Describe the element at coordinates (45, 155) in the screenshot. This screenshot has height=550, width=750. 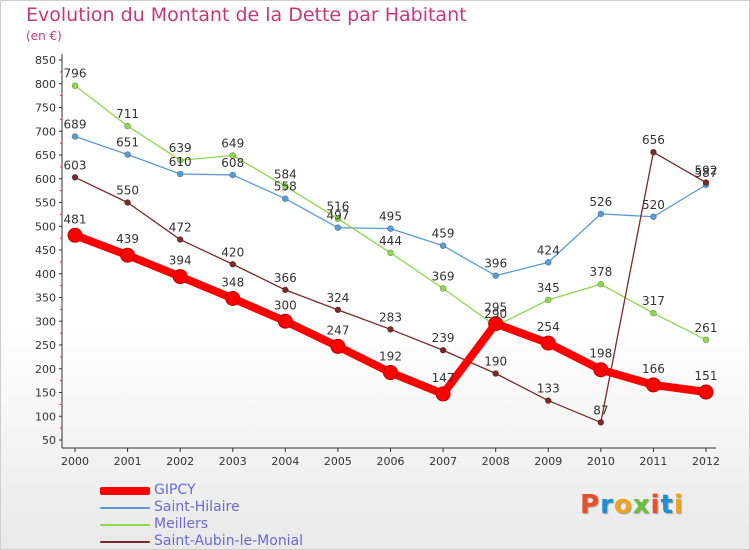
I see `y-tick-label: 650` at that location.